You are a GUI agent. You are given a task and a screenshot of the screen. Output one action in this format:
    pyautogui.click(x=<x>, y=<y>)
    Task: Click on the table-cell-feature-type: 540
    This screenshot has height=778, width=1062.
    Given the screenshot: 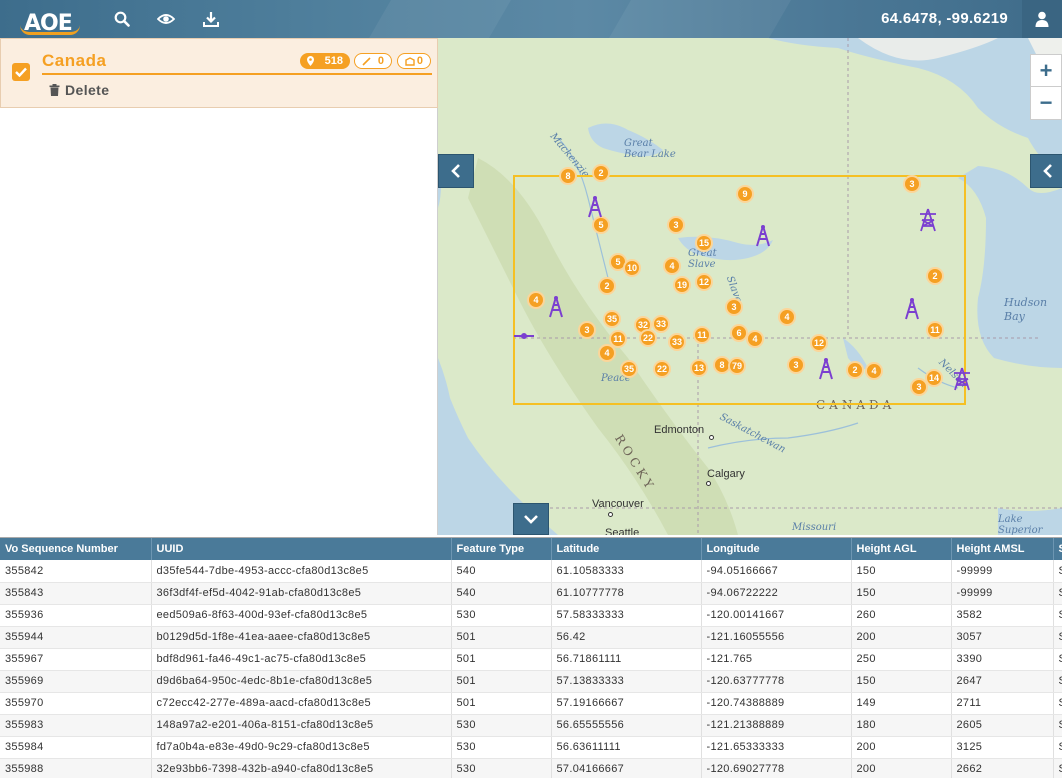 What is the action you would take?
    pyautogui.click(x=501, y=571)
    